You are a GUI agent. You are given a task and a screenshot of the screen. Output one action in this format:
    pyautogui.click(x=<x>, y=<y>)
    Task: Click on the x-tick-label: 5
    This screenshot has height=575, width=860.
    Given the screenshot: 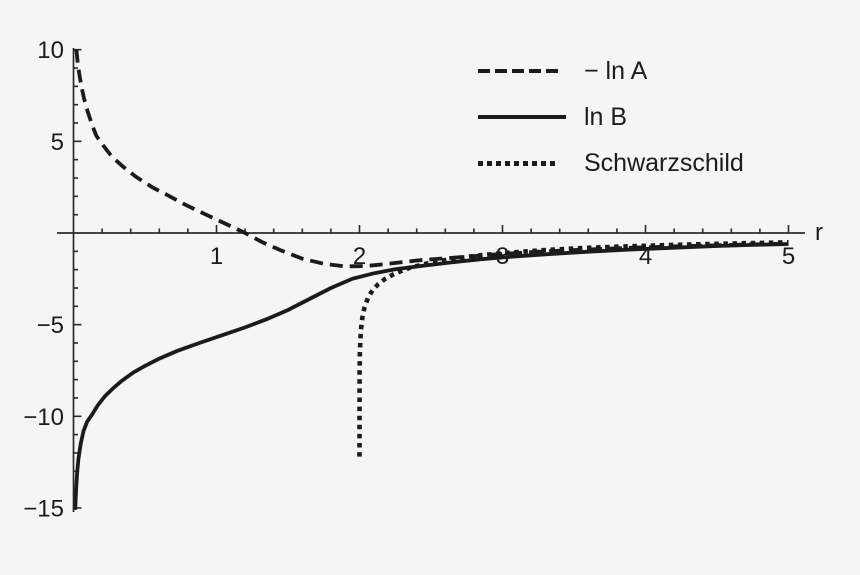 What is the action you would take?
    pyautogui.click(x=788, y=256)
    